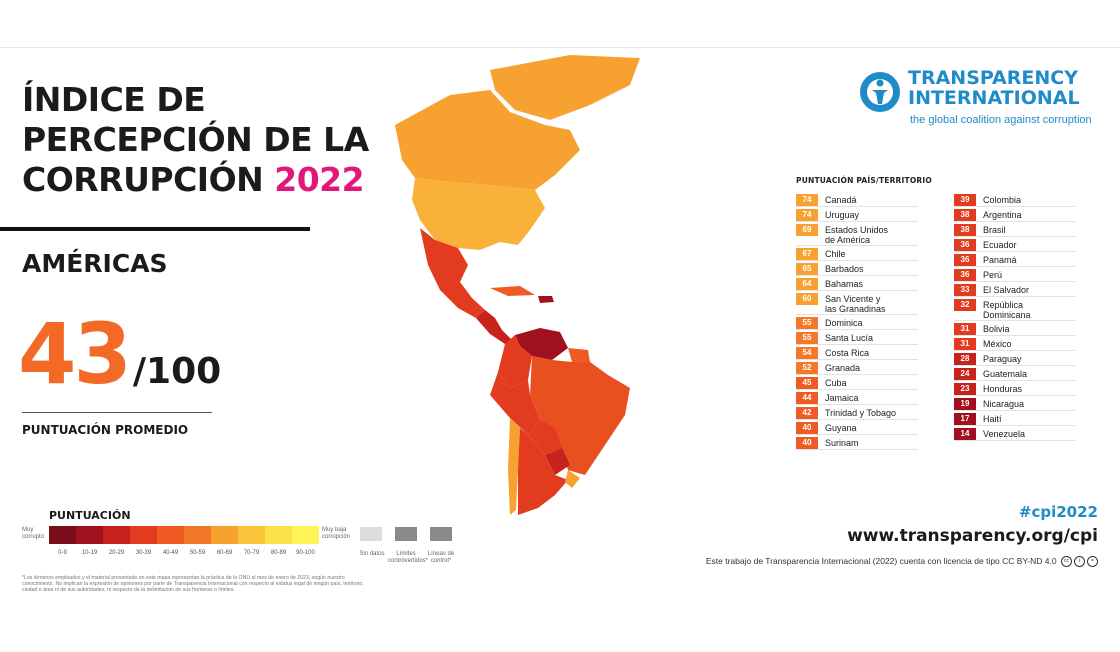 The width and height of the screenshot is (1120, 652). What do you see at coordinates (844, 269) in the screenshot?
I see `country-name: Barbados` at bounding box center [844, 269].